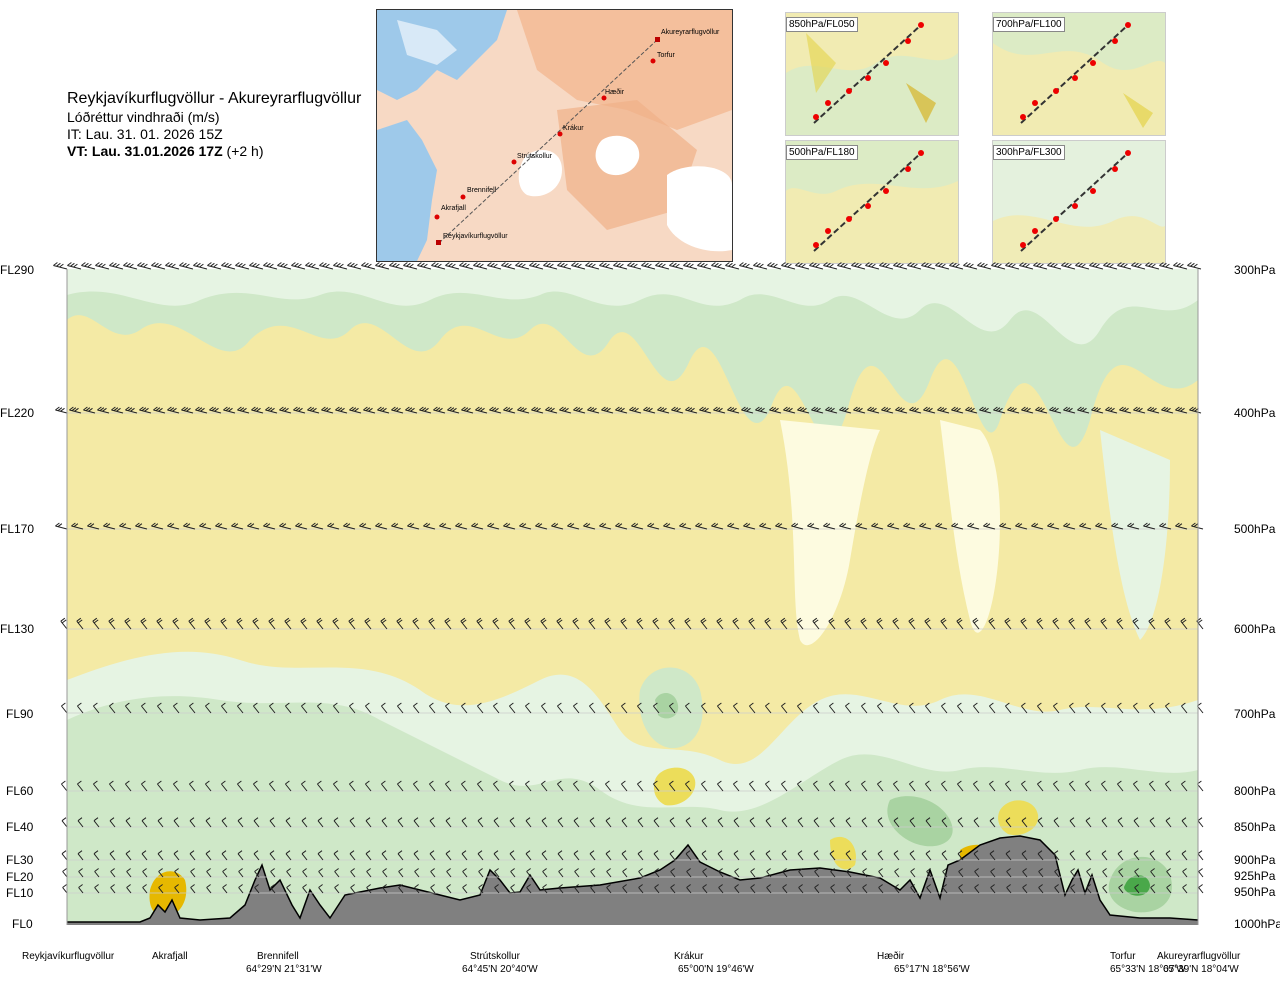 The image size is (1280, 981). Describe the element at coordinates (689, 956) in the screenshot. I see `waypoint-krakur: Krákur` at that location.